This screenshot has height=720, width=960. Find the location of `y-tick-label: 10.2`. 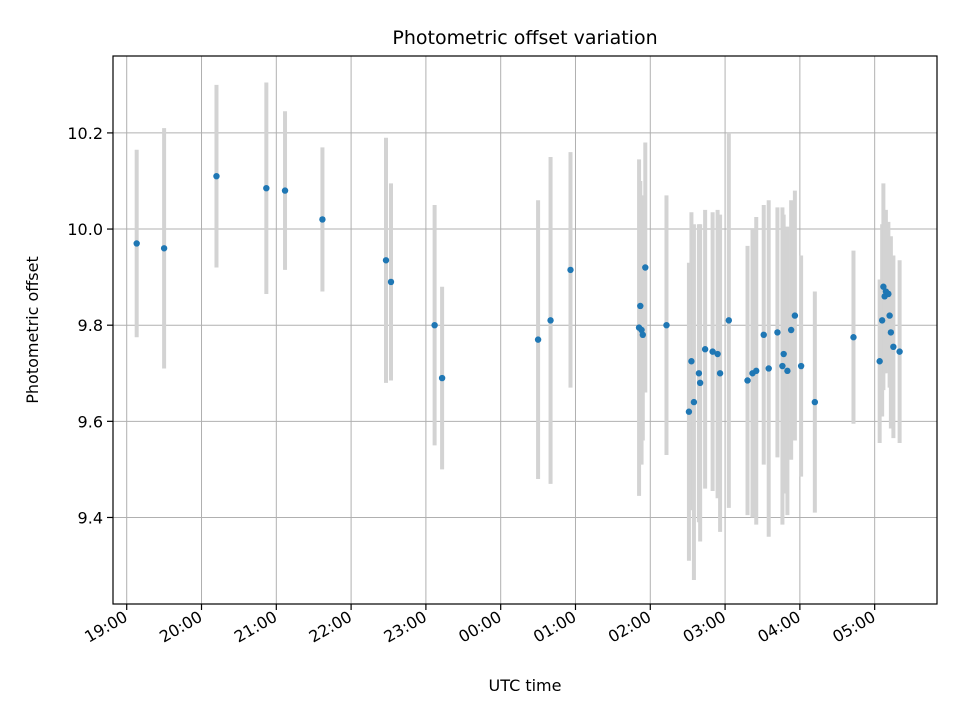

y-tick-label: 10.2 is located at coordinates (85, 133).